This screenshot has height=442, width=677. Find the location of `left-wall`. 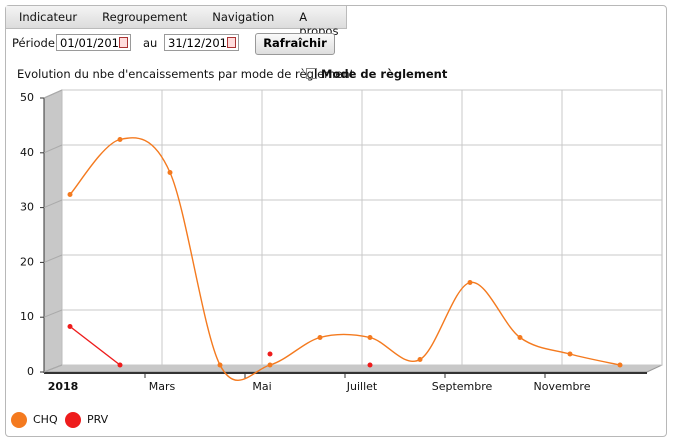

left-wall is located at coordinates (53, 231).